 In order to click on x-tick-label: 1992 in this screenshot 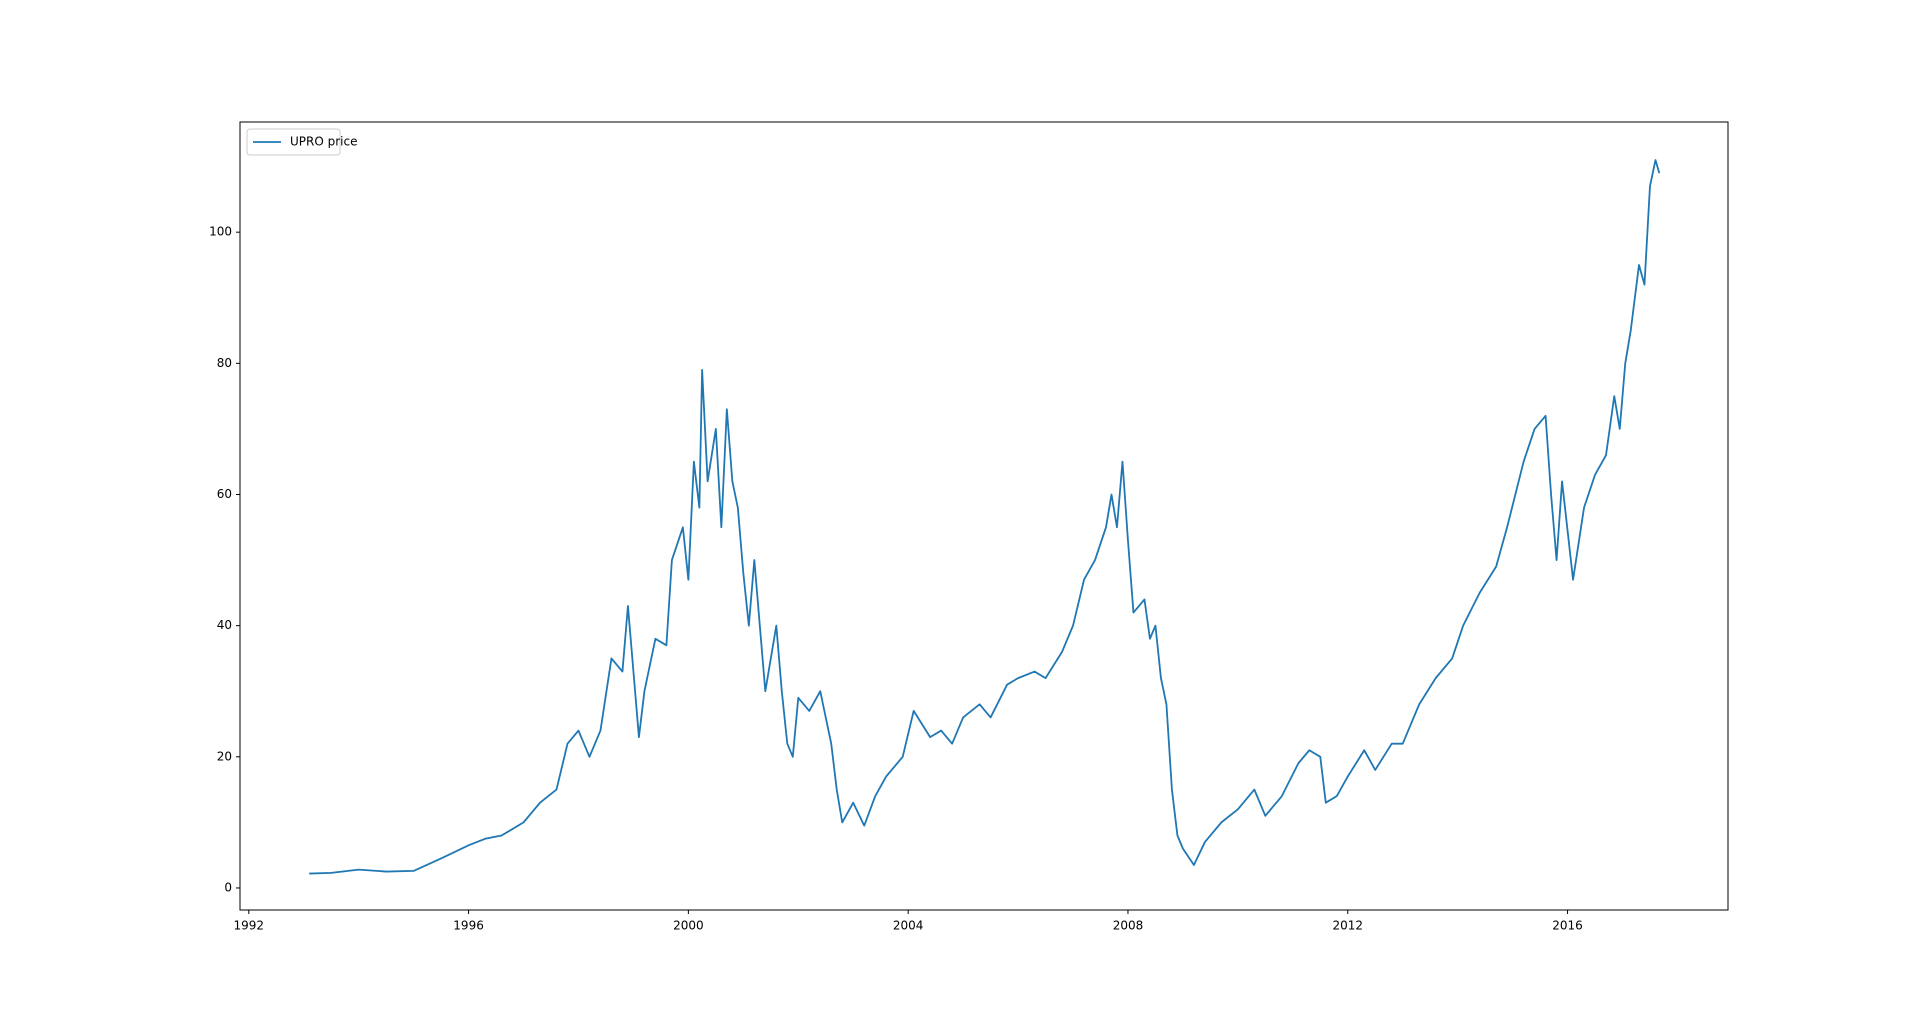, I will do `click(249, 926)`.